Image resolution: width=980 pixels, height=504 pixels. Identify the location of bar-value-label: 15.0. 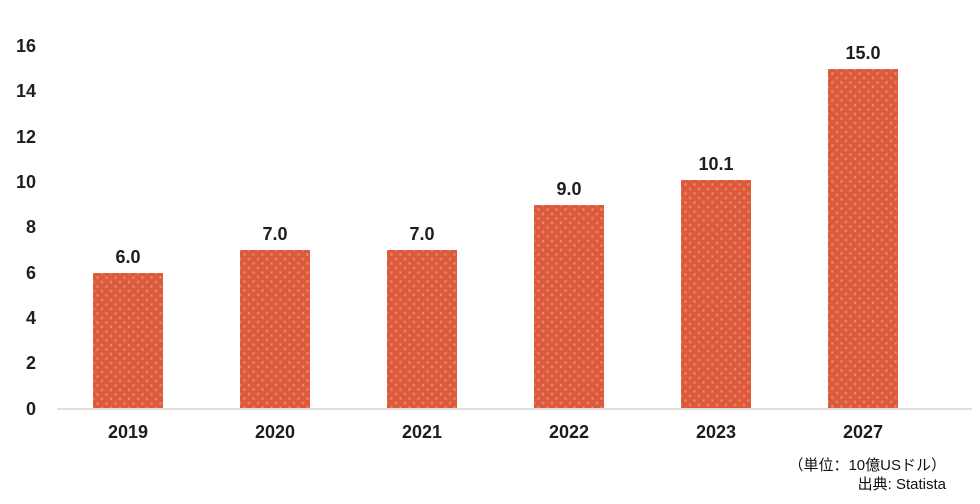
(863, 52).